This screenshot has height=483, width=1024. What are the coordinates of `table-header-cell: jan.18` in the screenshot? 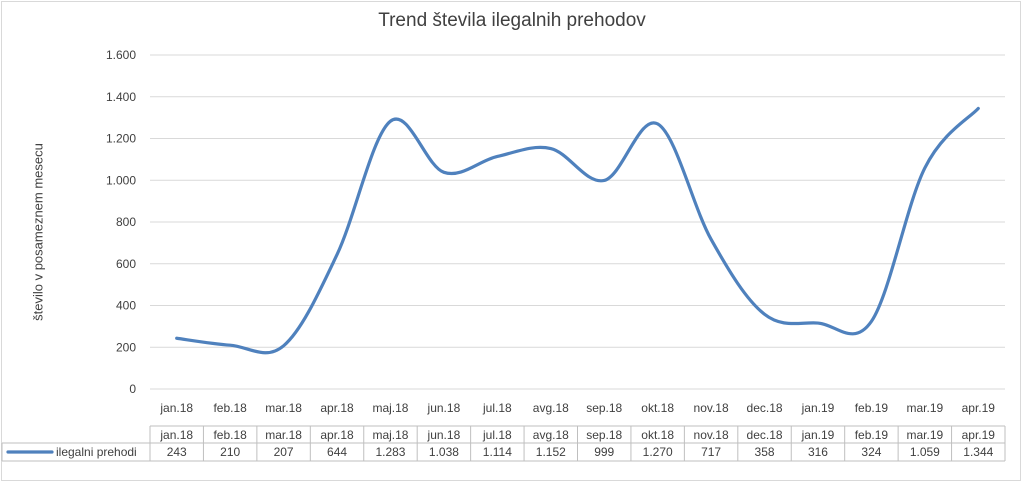 It's located at (176, 435).